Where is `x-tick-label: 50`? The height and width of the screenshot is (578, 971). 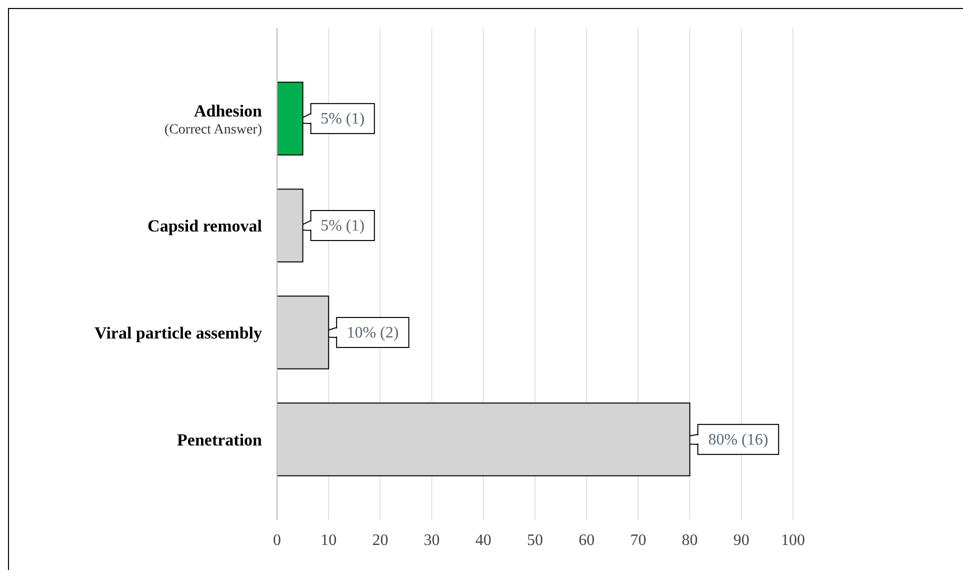 x-tick-label: 50 is located at coordinates (535, 540).